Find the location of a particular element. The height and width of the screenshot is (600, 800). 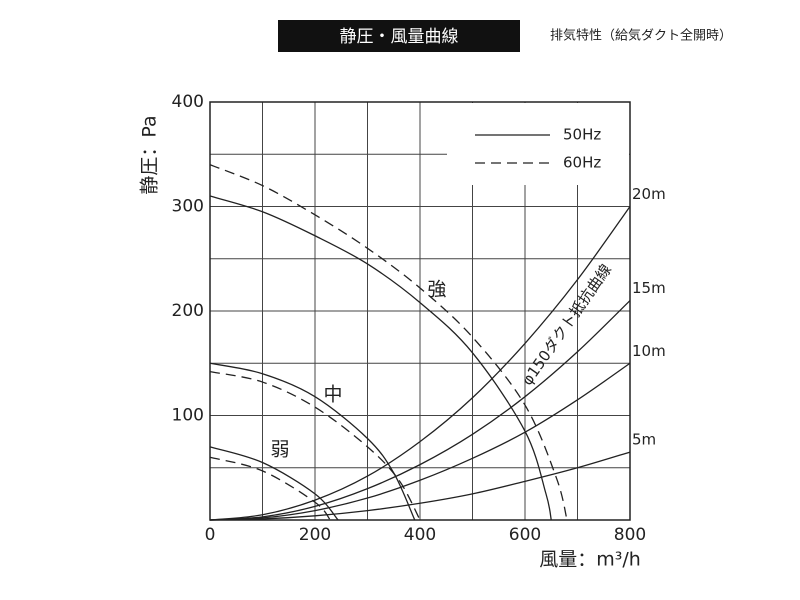

curve-label: 強 is located at coordinates (436, 290).